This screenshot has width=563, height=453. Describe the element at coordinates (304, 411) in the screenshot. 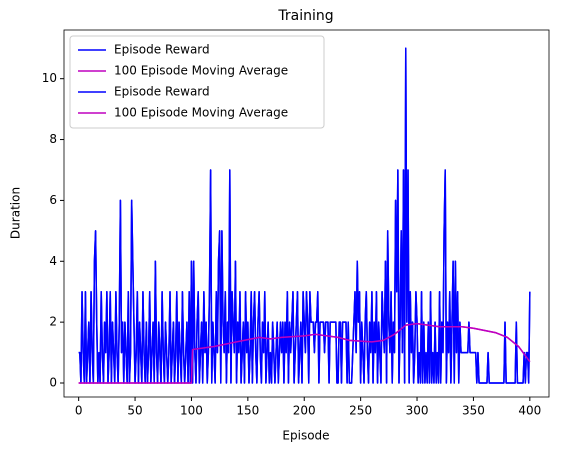

I see `x-tick-label: 200` at that location.